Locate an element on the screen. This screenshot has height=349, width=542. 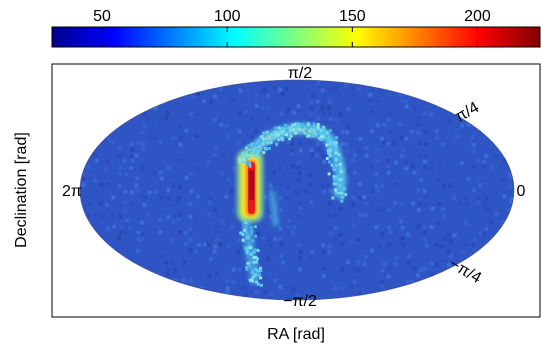
colorbar-tick-label: 200 is located at coordinates (477, 16).